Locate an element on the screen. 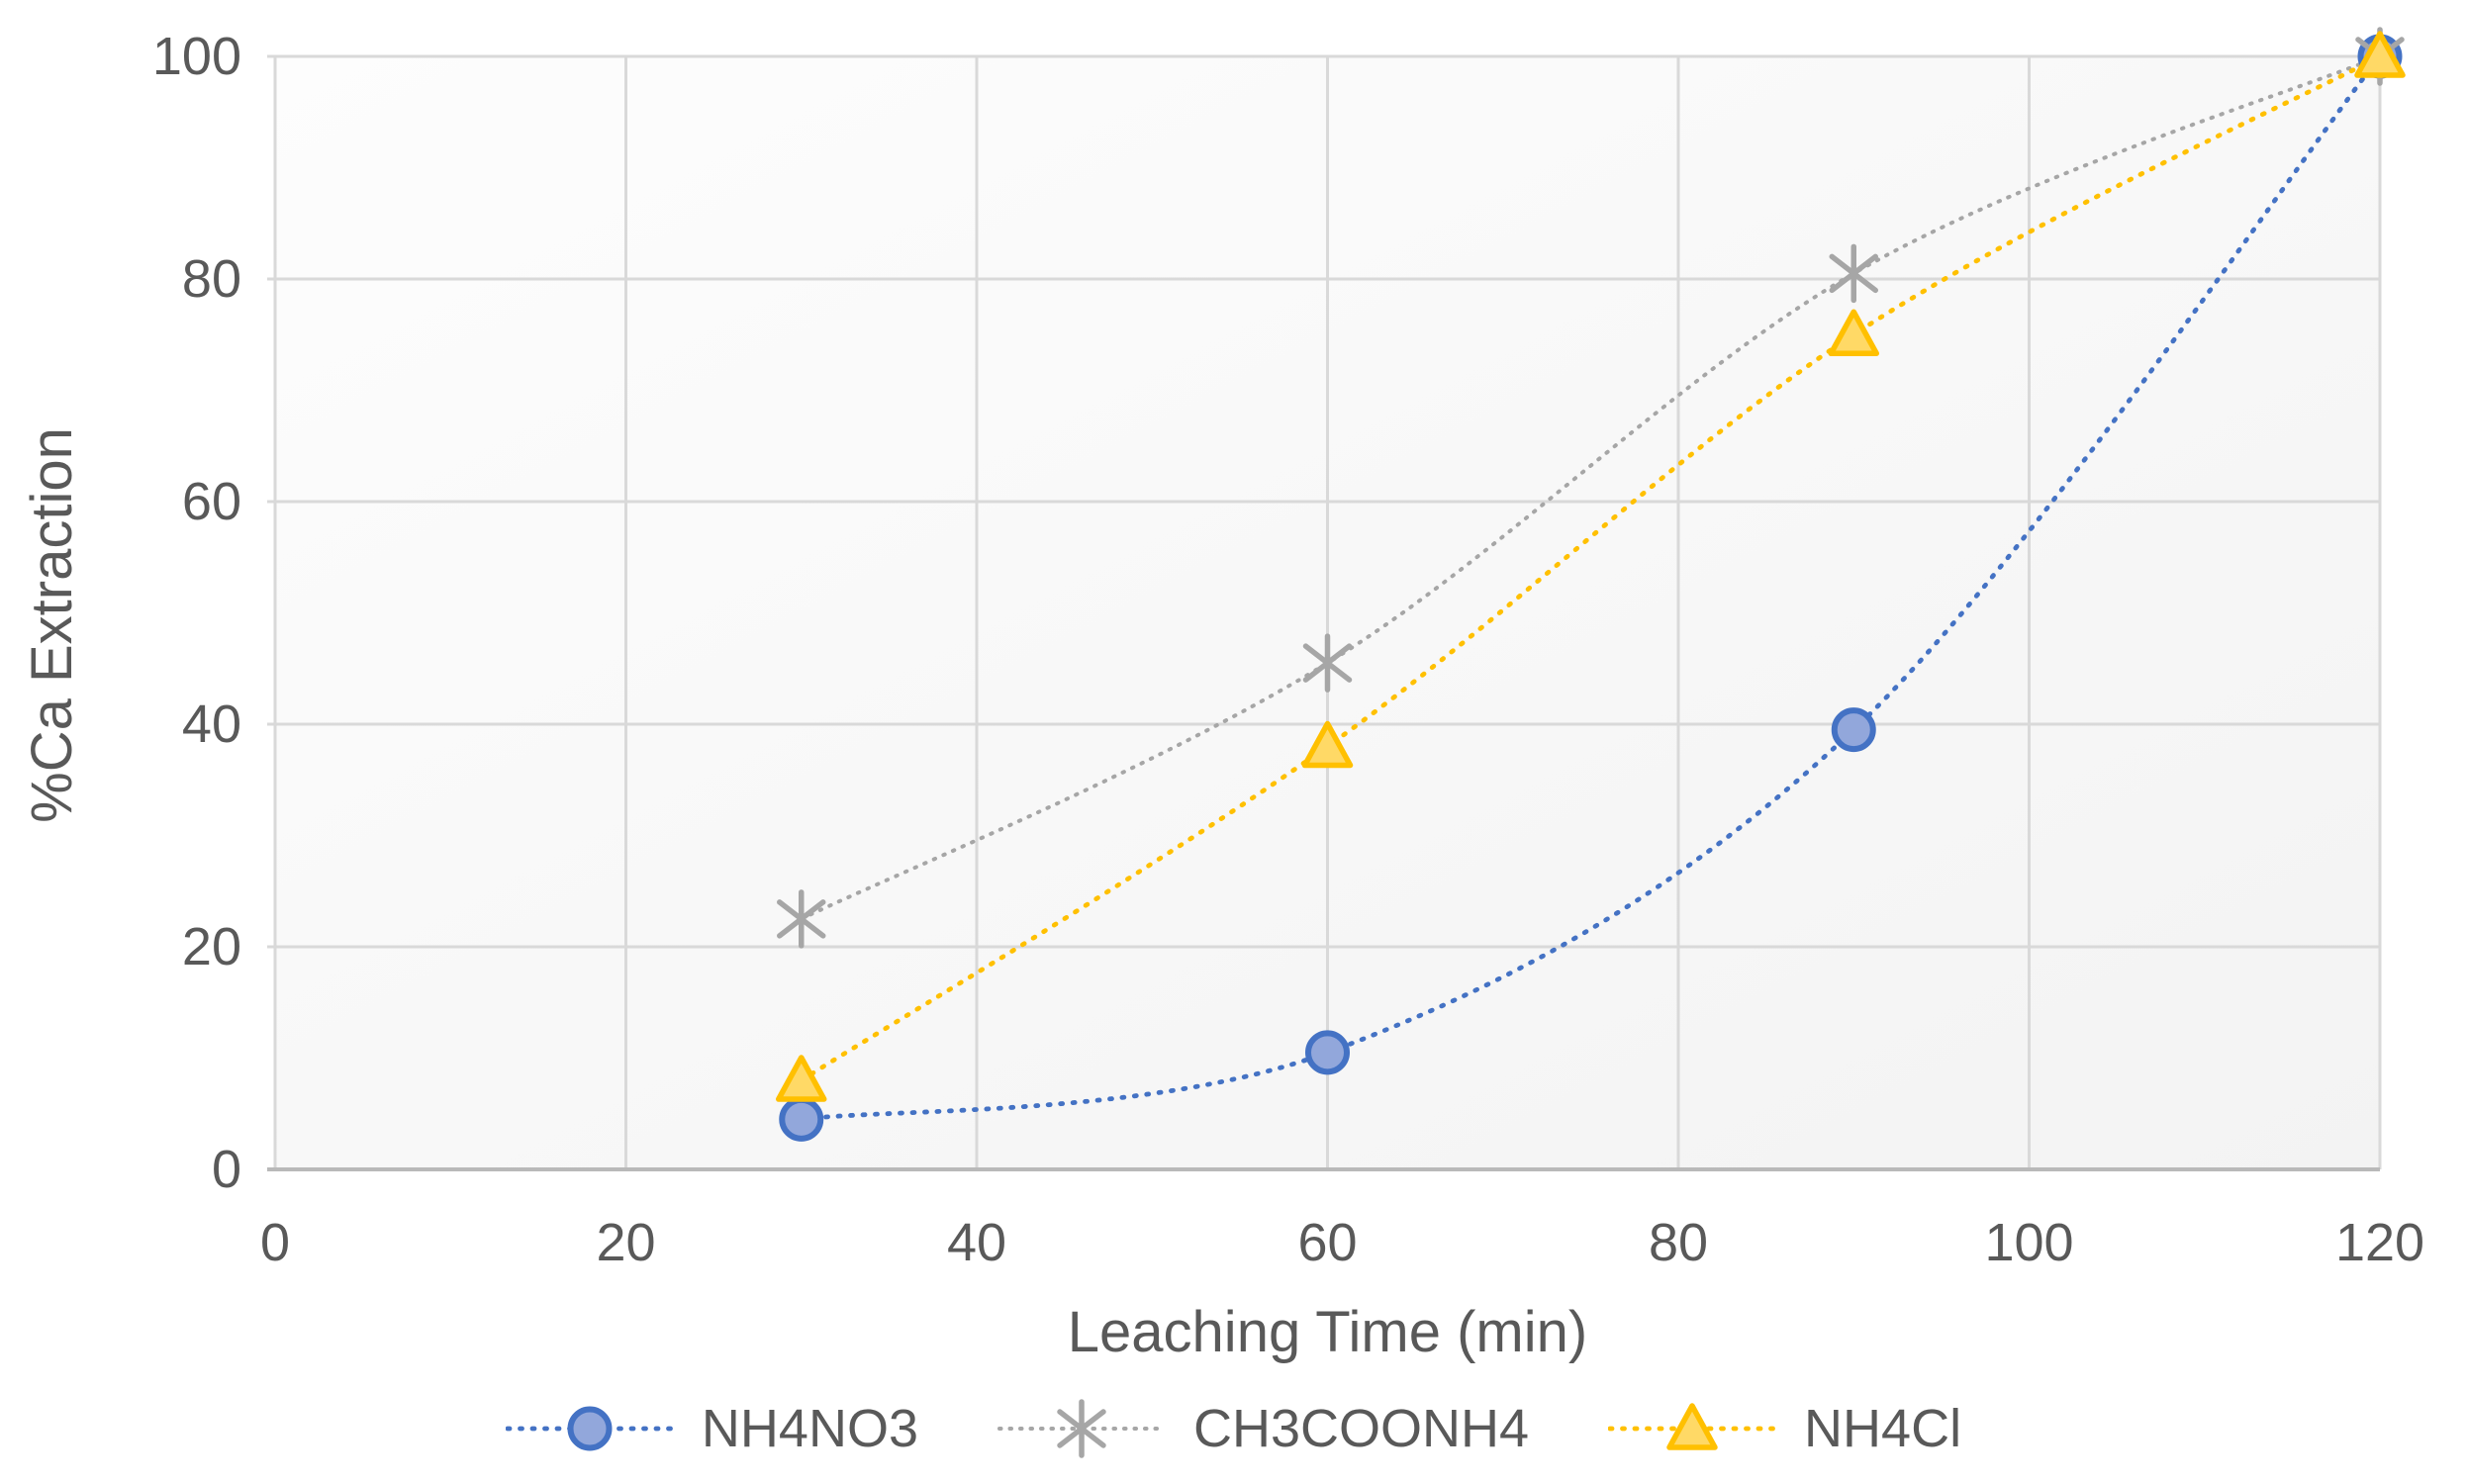  legend-item-NH4Cl: NH4Cl is located at coordinates (1784, 1428).